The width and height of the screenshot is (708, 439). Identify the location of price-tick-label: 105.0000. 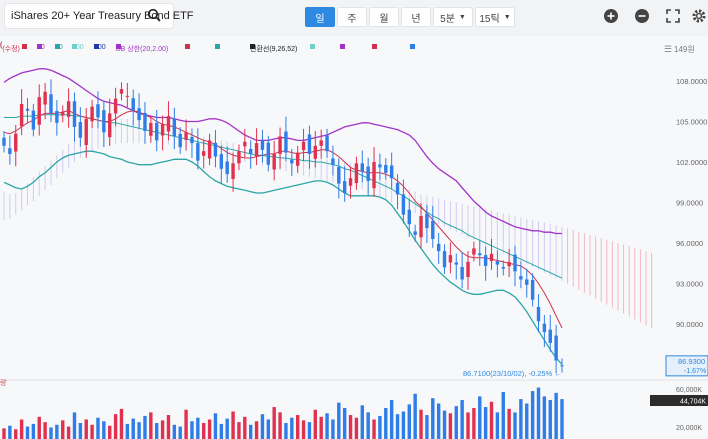
(691, 122).